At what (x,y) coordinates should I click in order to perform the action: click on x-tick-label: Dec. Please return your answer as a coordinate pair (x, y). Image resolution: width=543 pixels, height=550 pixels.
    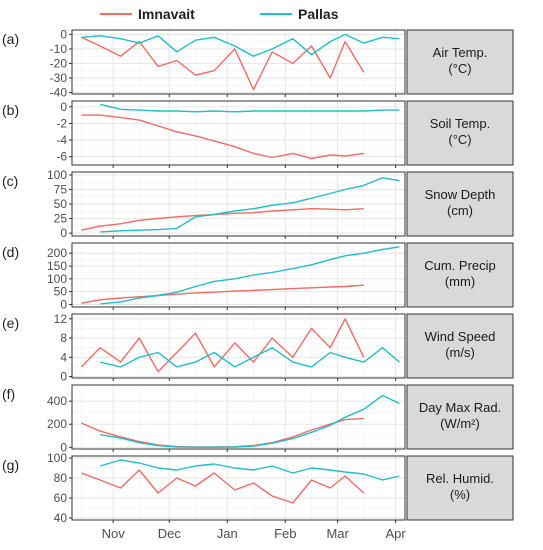
    Looking at the image, I should click on (170, 533).